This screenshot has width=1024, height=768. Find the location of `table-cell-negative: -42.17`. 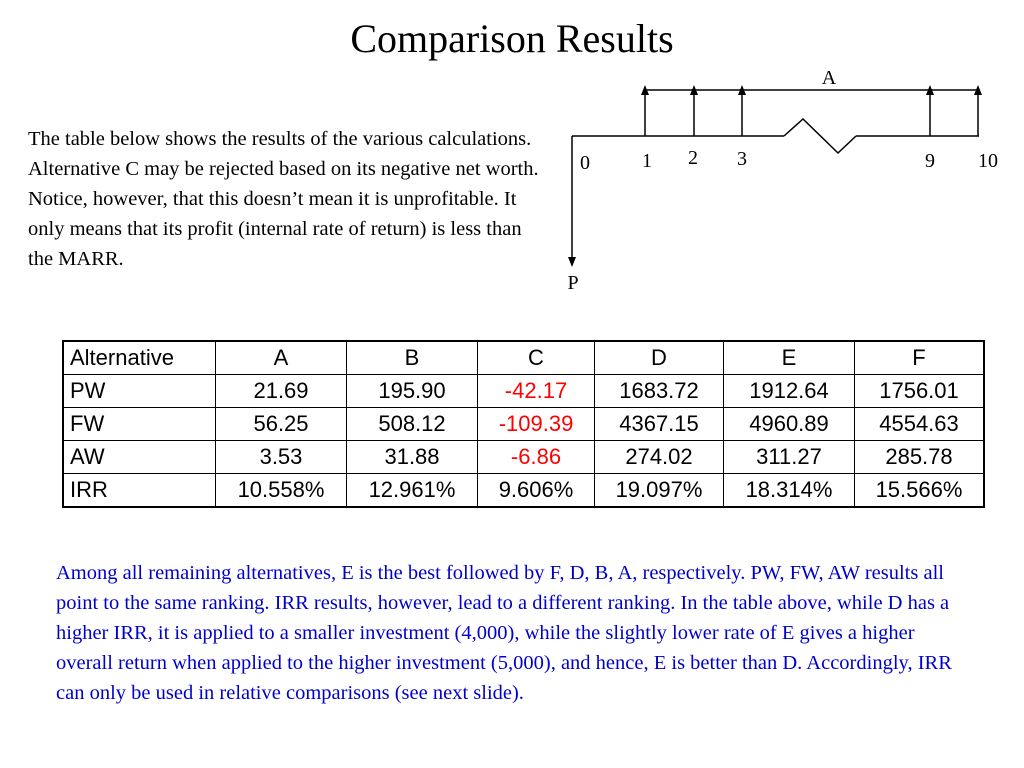

table-cell-negative: -42.17 is located at coordinates (536, 391).